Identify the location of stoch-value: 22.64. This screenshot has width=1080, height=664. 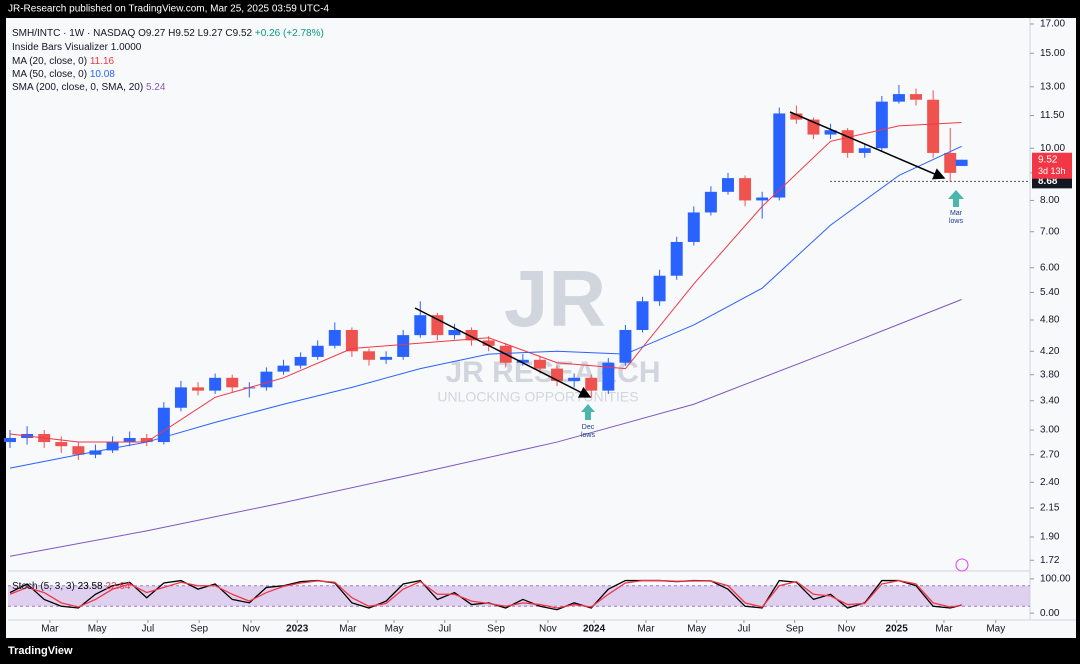
(117, 586).